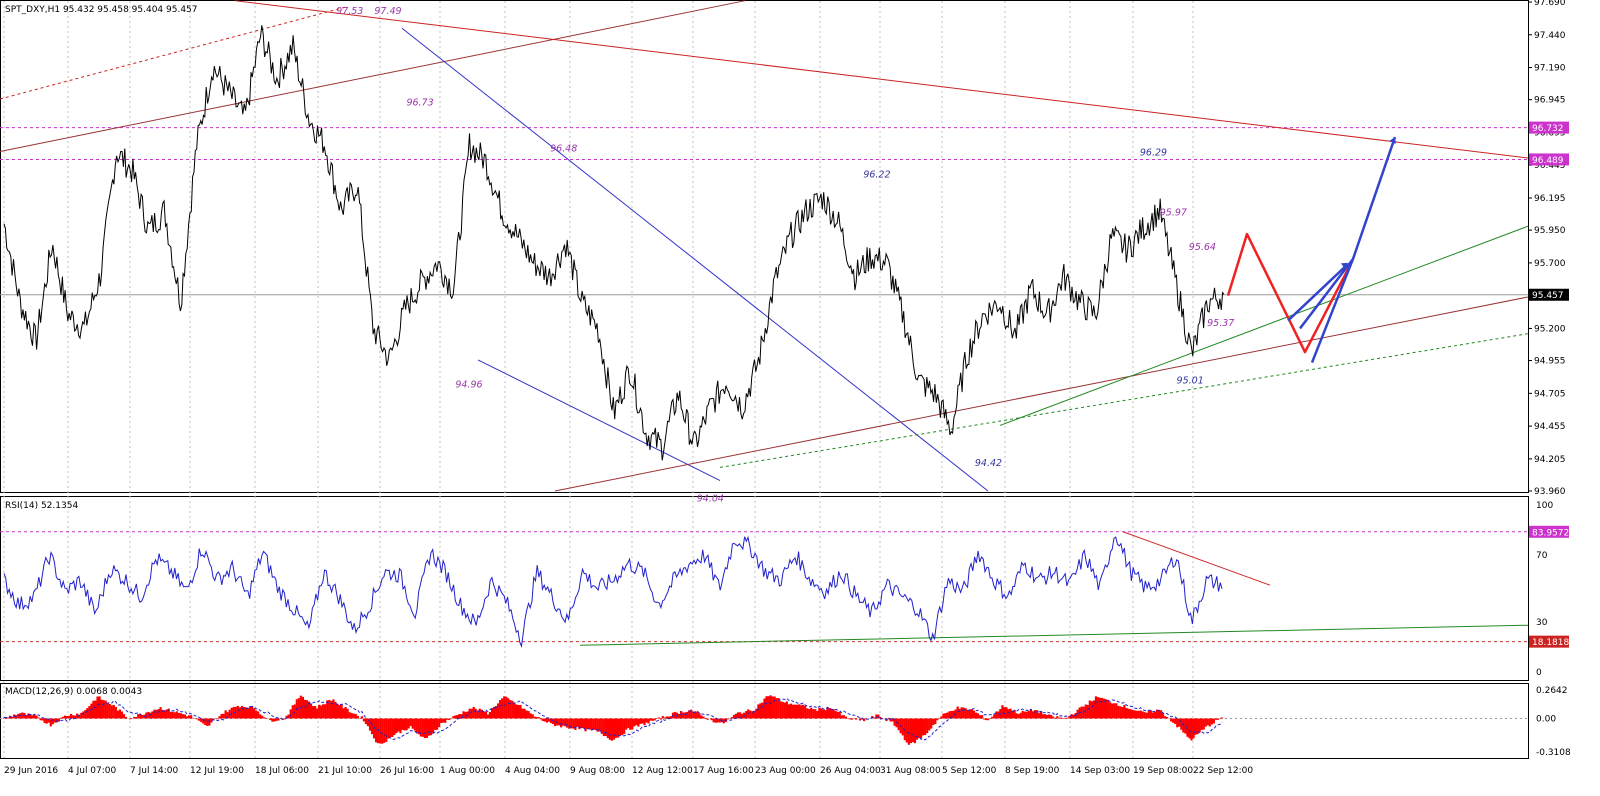 This screenshot has width=1600, height=796. I want to click on x-tick-label: 21 Jul 10:00, so click(345, 771).